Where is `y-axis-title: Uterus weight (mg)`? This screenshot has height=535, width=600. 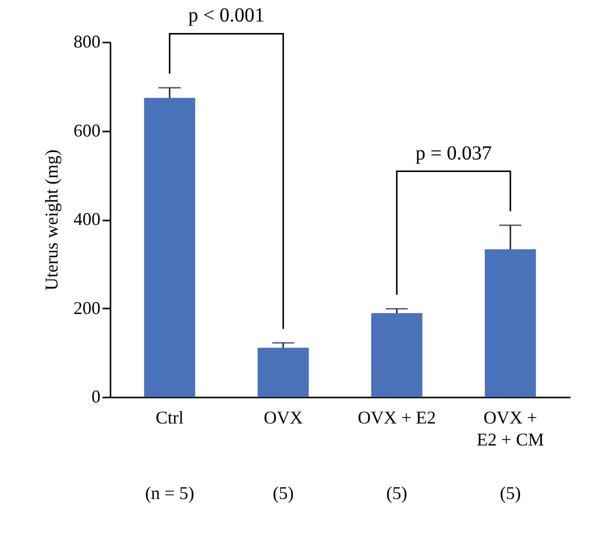 y-axis-title: Uterus weight (mg) is located at coordinates (52, 220).